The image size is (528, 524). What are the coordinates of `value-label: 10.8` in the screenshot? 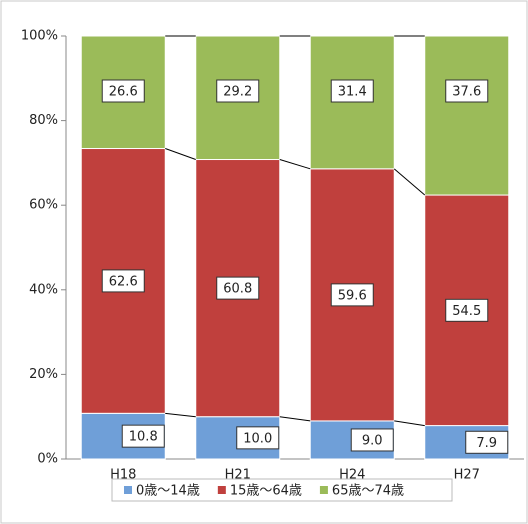 It's located at (143, 437).